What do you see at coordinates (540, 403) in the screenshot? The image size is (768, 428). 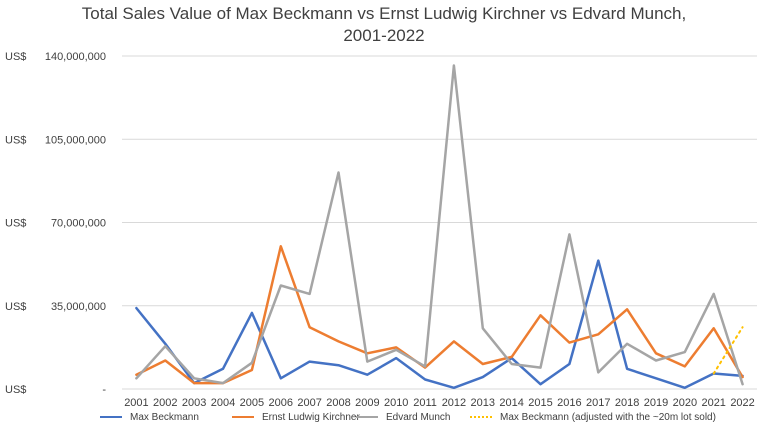 I see `x-tick-label: 2015` at bounding box center [540, 403].